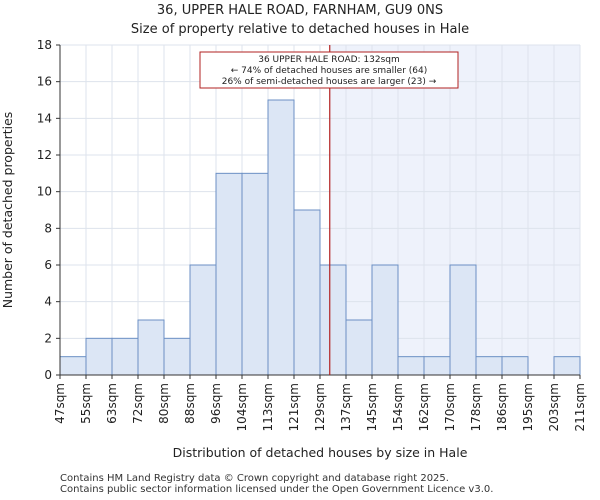 The width and height of the screenshot is (600, 500). I want to click on y-tick-label: 18, so click(44, 45).